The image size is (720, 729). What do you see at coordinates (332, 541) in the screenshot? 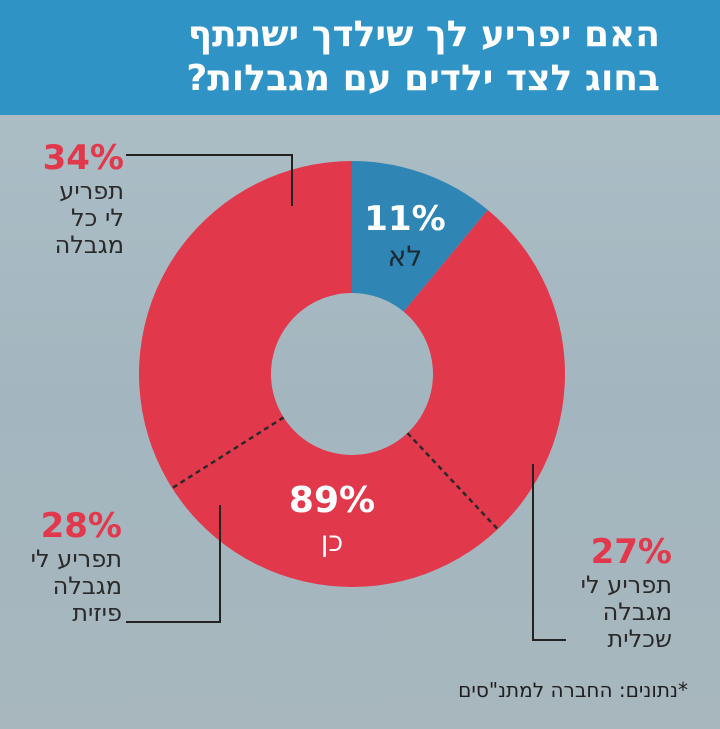
I see `slice-label-yes-text: כן` at bounding box center [332, 541].